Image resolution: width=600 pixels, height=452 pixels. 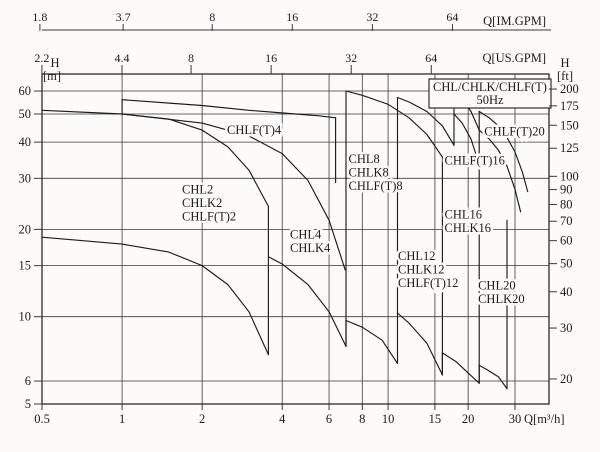 I want to click on right-tick-label-90: 90, so click(x=566, y=190).